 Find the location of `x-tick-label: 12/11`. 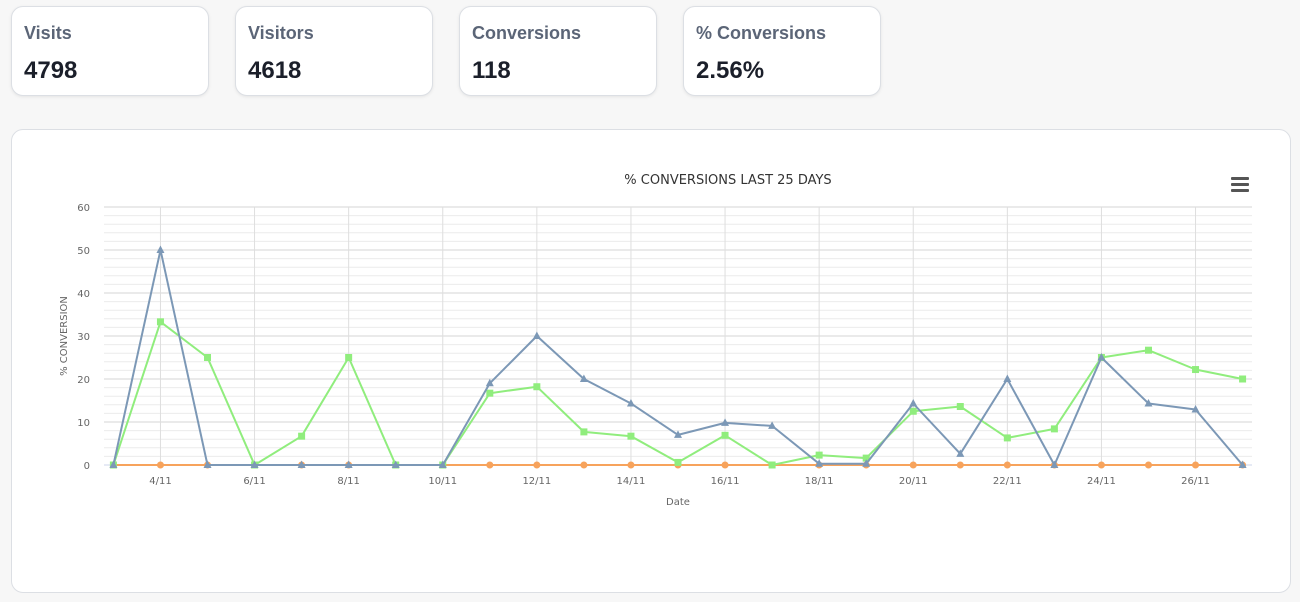

x-tick-label: 12/11 is located at coordinates (536, 481).